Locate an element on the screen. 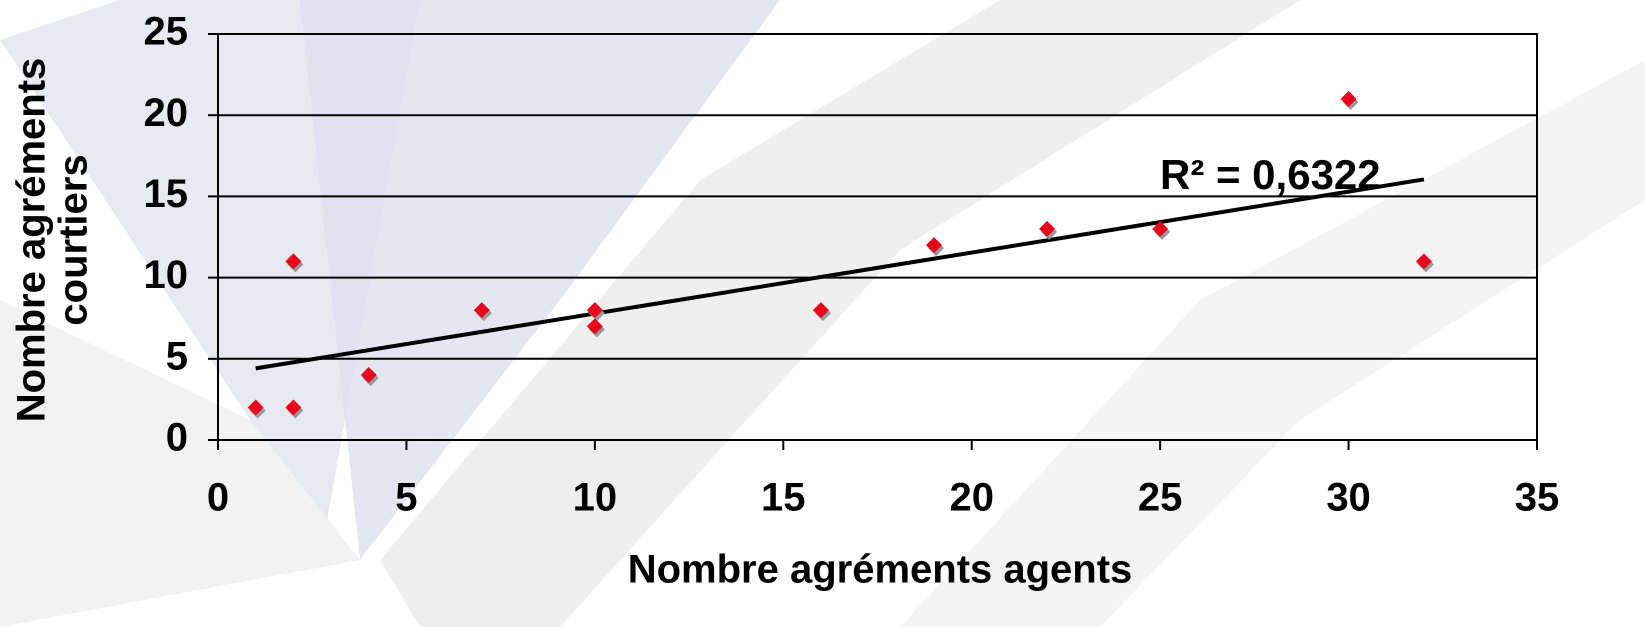 The height and width of the screenshot is (627, 1645). y-axis-label: courtiers is located at coordinates (74, 239).